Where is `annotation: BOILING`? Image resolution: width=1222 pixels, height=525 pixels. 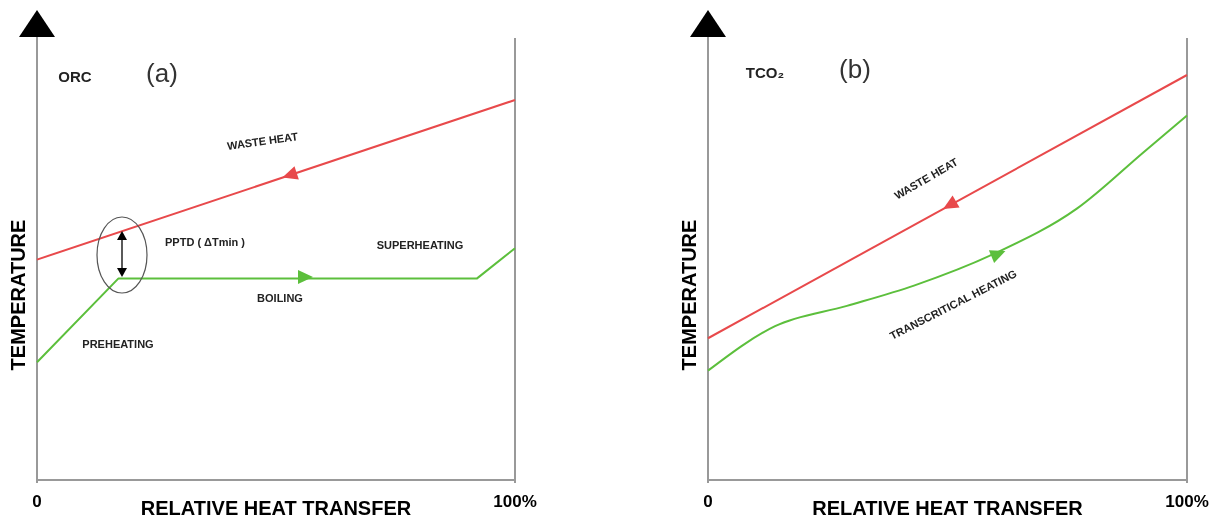 annotation: BOILING is located at coordinates (280, 298).